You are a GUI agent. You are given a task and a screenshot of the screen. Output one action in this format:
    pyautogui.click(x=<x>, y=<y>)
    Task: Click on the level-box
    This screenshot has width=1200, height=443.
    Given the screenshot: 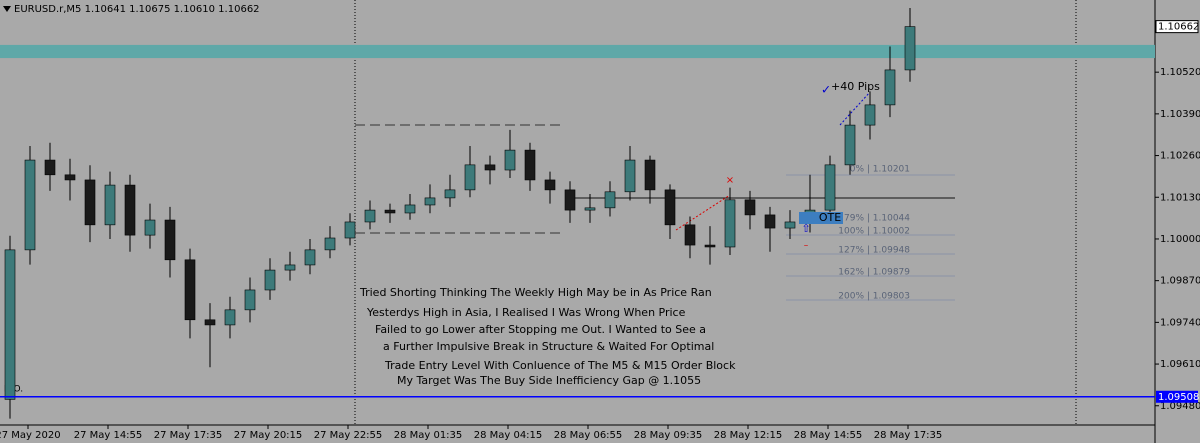 What is the action you would take?
    pyautogui.click(x=1177, y=396)
    